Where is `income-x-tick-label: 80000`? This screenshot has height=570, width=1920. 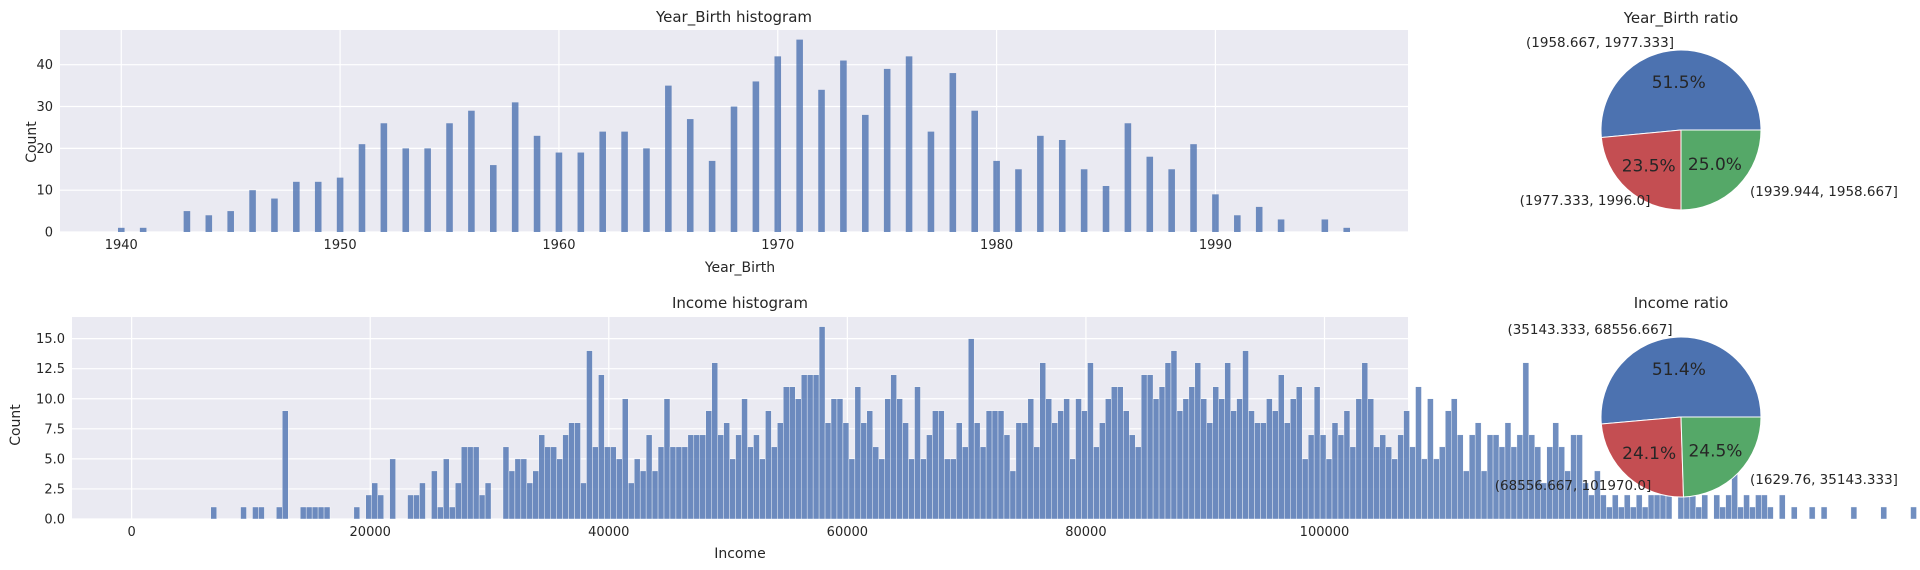
income-x-tick-label: 80000 is located at coordinates (1085, 532).